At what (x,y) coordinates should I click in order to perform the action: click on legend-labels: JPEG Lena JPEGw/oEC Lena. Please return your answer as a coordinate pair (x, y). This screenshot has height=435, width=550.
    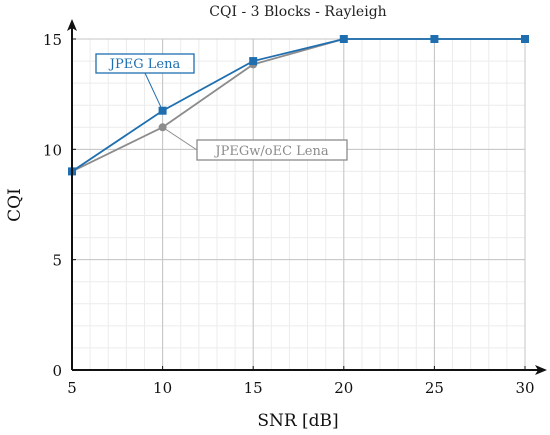
    Looking at the image, I should click on (221, 107).